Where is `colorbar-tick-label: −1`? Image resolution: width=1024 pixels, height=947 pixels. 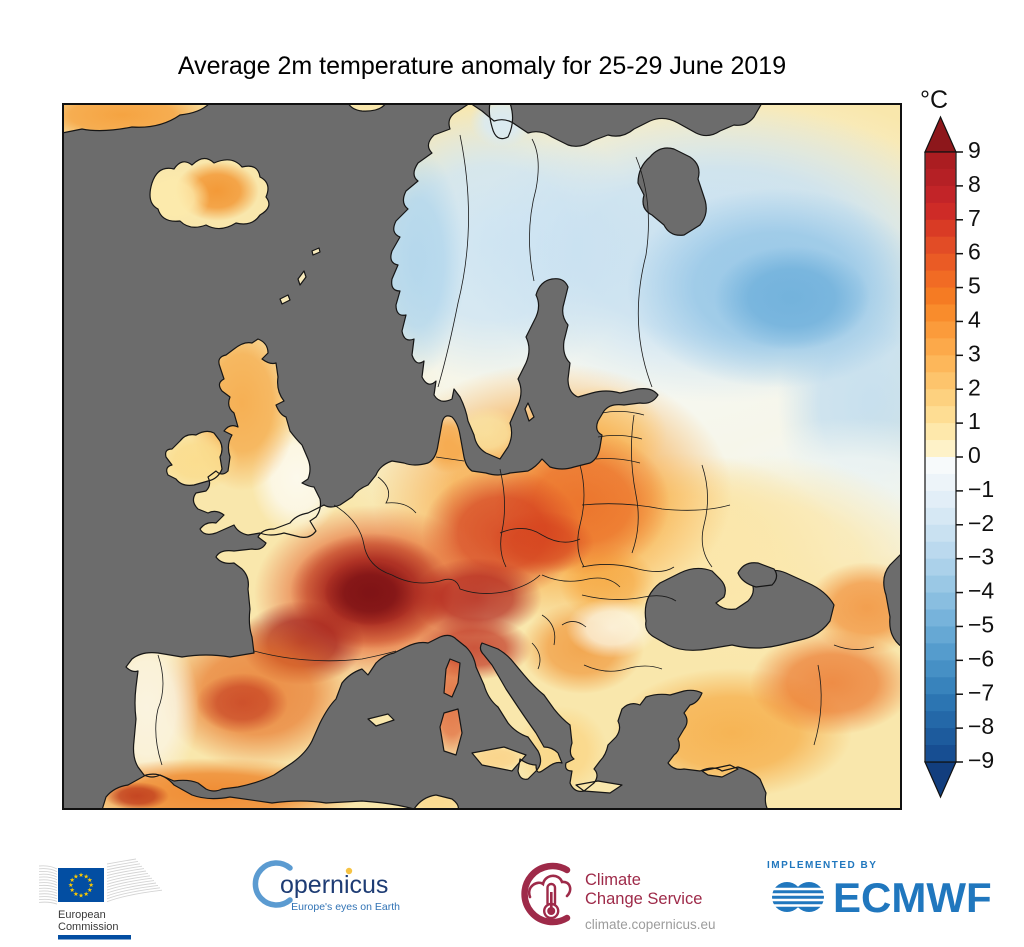 colorbar-tick-label: −1 is located at coordinates (981, 489).